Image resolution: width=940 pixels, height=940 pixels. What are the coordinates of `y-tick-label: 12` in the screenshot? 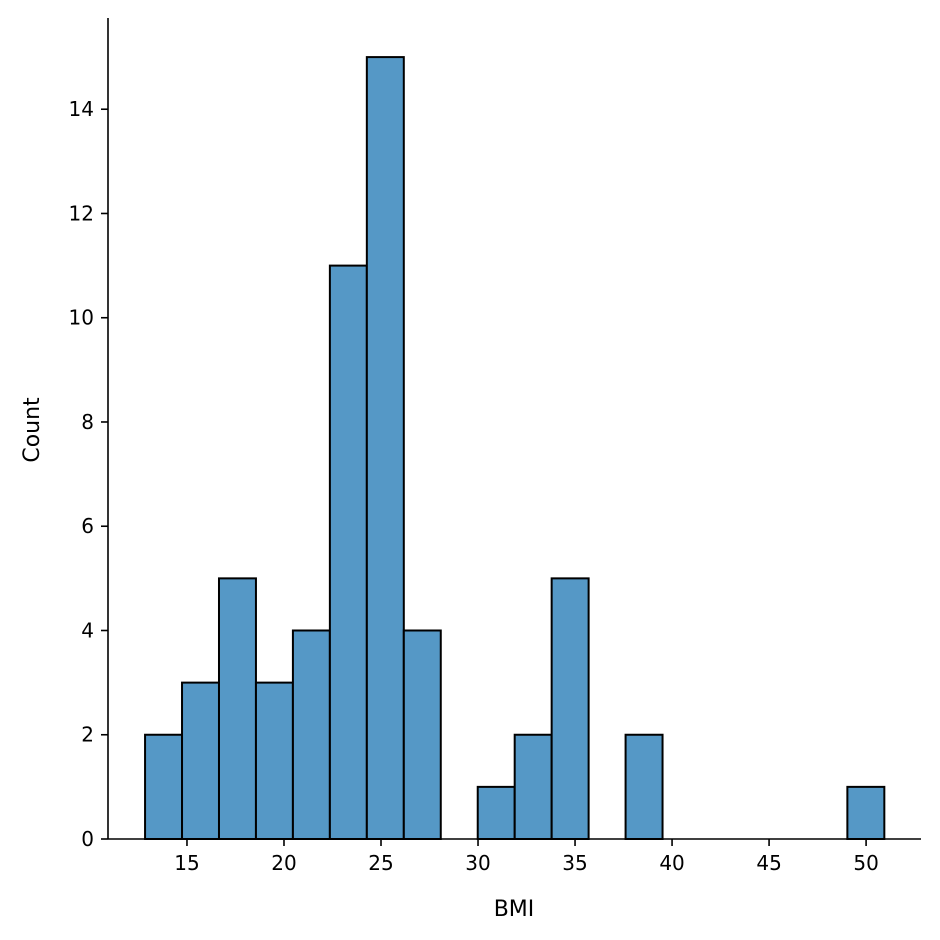 It's located at (81, 213).